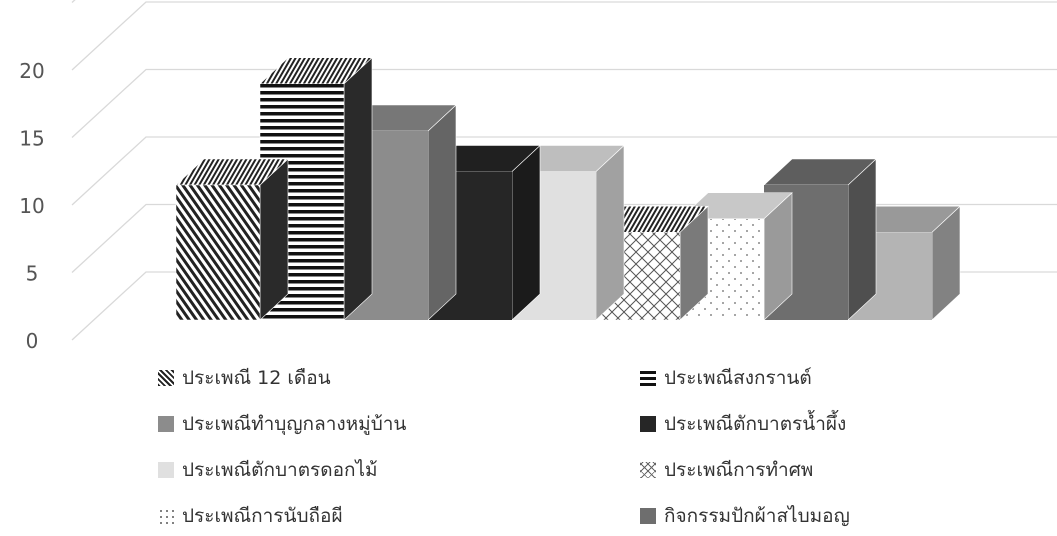 Image resolution: width=1057 pixels, height=536 pixels. Describe the element at coordinates (757, 516) in the screenshot. I see `legend-label: กิจกรรมปักผ้าสไบมอญ` at that location.